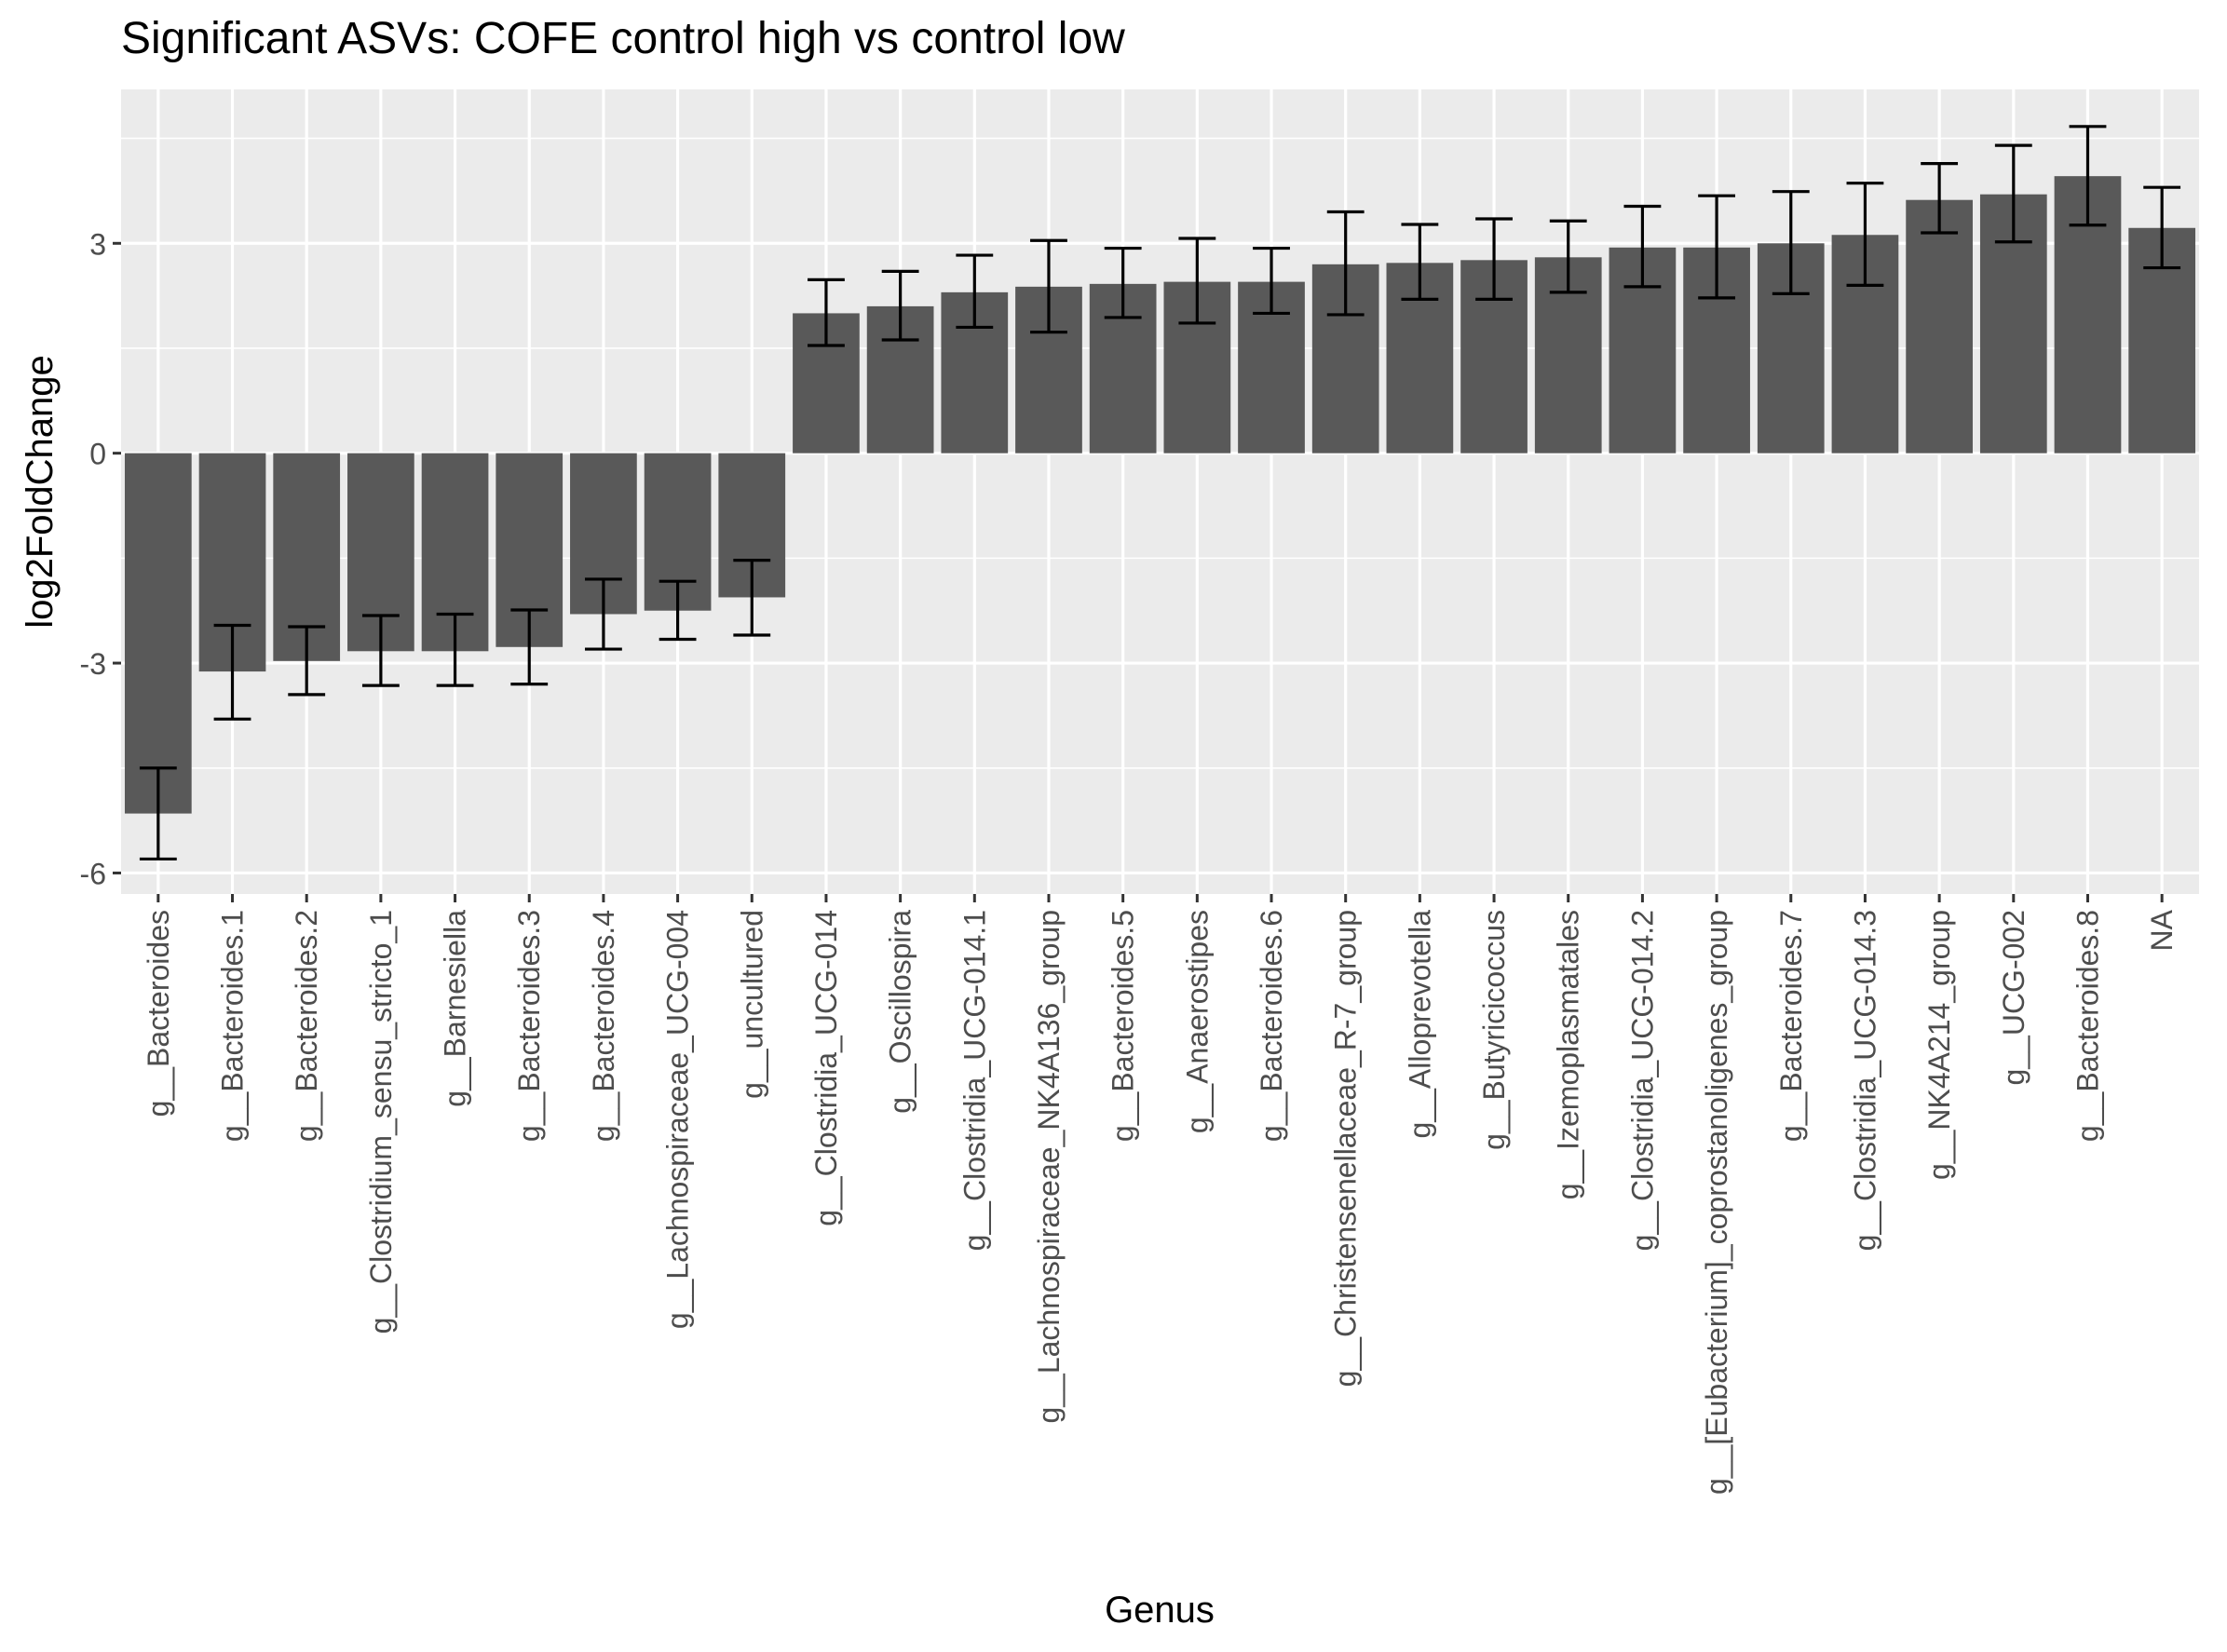  What do you see at coordinates (752, 1004) in the screenshot?
I see `x-tick-label: g__uncultured` at bounding box center [752, 1004].